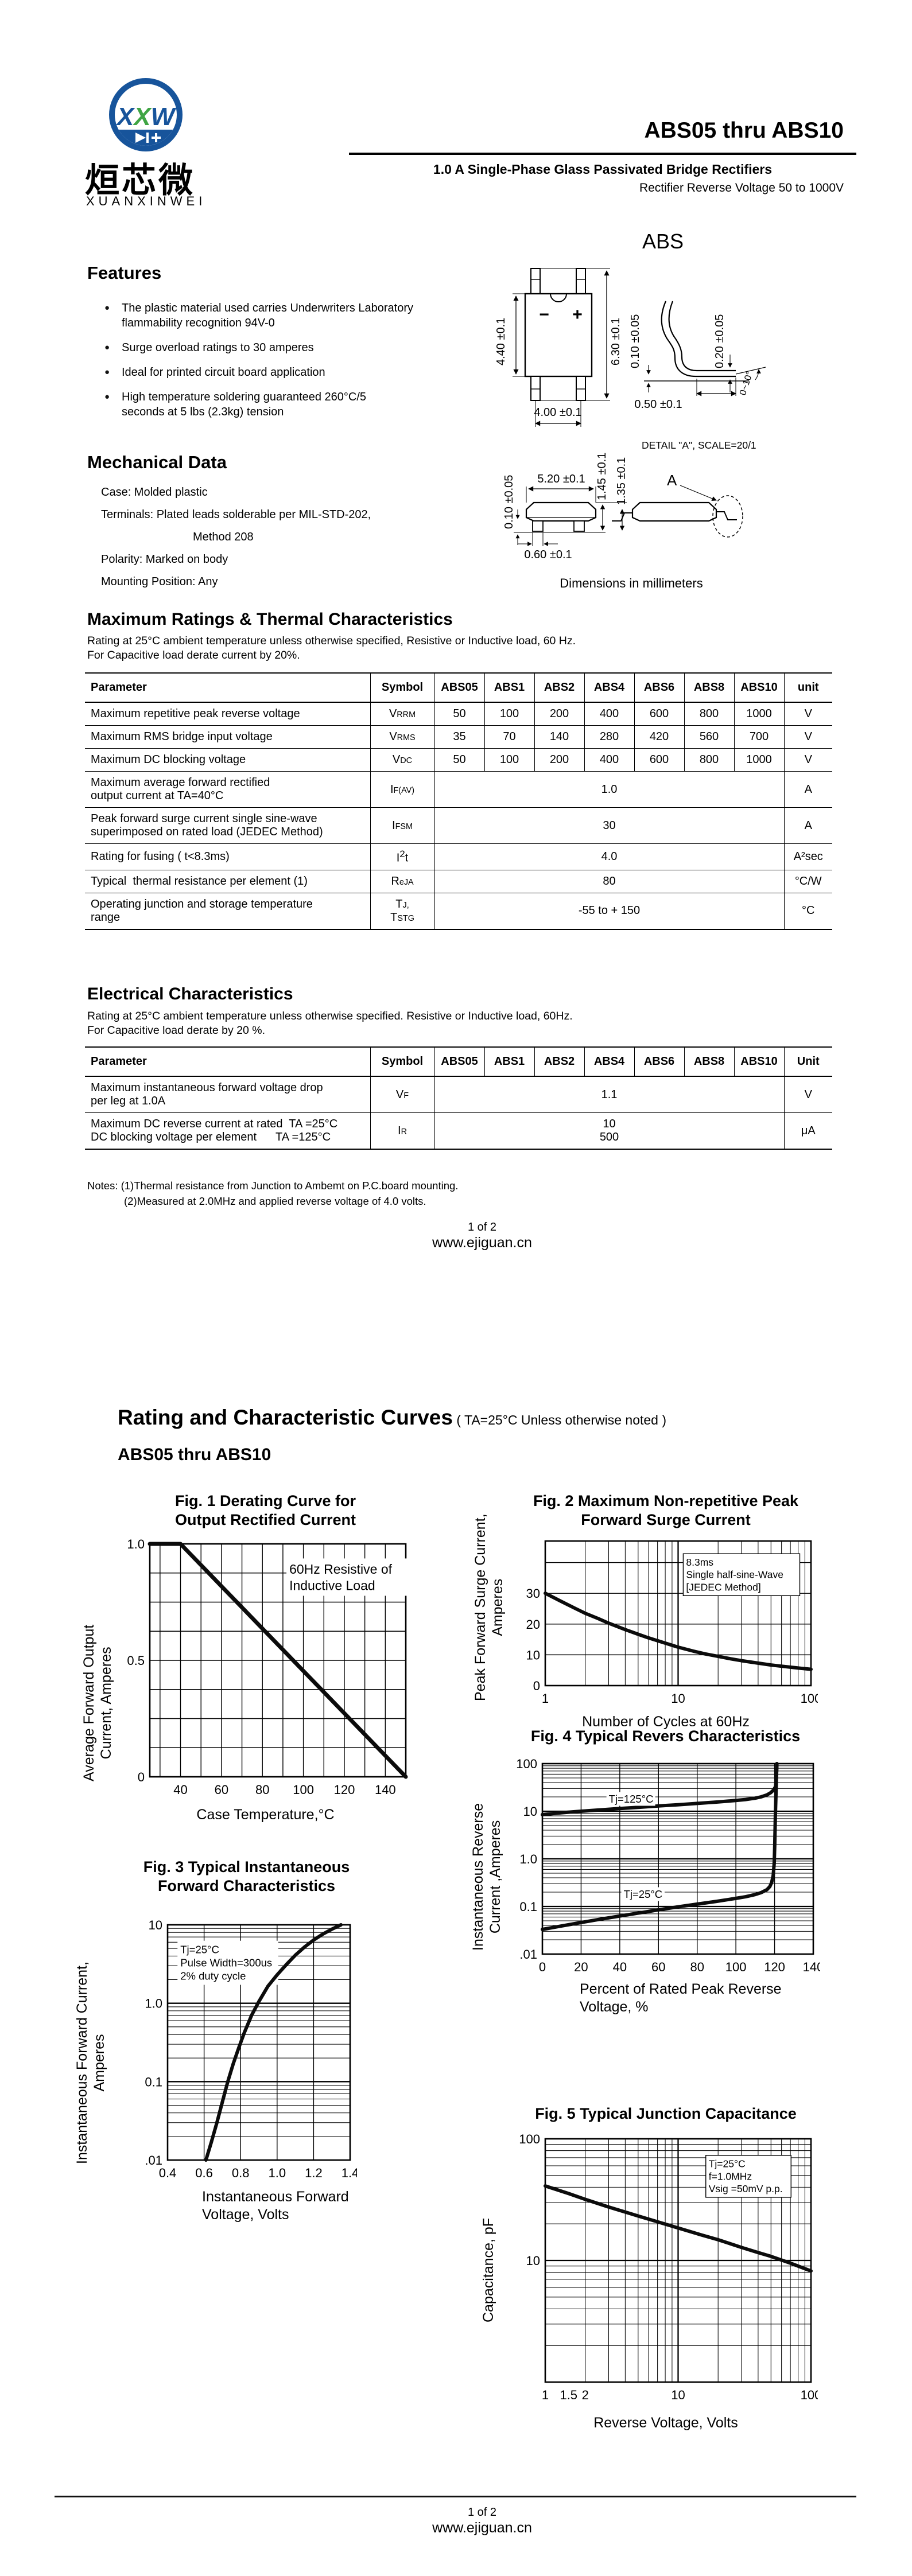 This screenshot has width=912, height=2576. I want to click on mechanical-item: Polarity: Marked on body, so click(165, 559).